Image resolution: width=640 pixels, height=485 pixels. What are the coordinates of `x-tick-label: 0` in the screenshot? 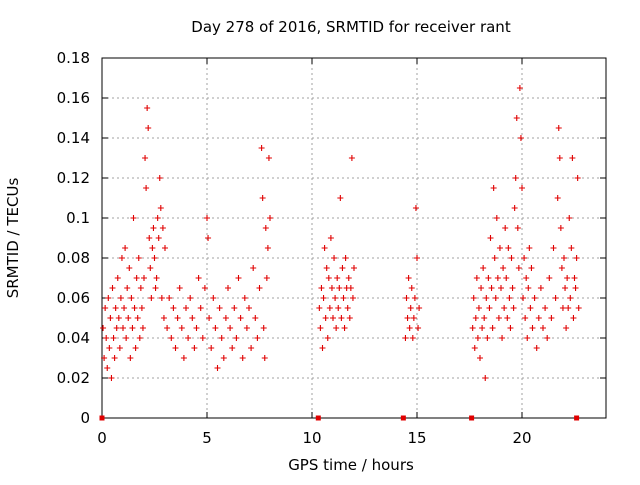 It's located at (102, 438).